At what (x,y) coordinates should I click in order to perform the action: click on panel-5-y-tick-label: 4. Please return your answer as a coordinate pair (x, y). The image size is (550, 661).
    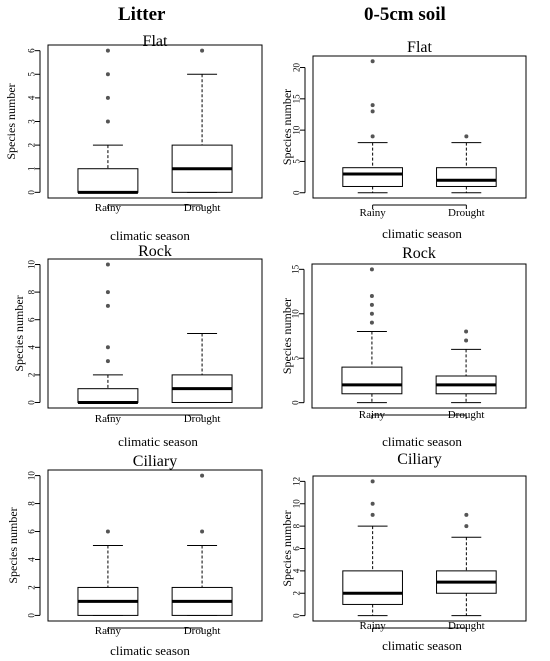
    Looking at the image, I should click on (32, 559).